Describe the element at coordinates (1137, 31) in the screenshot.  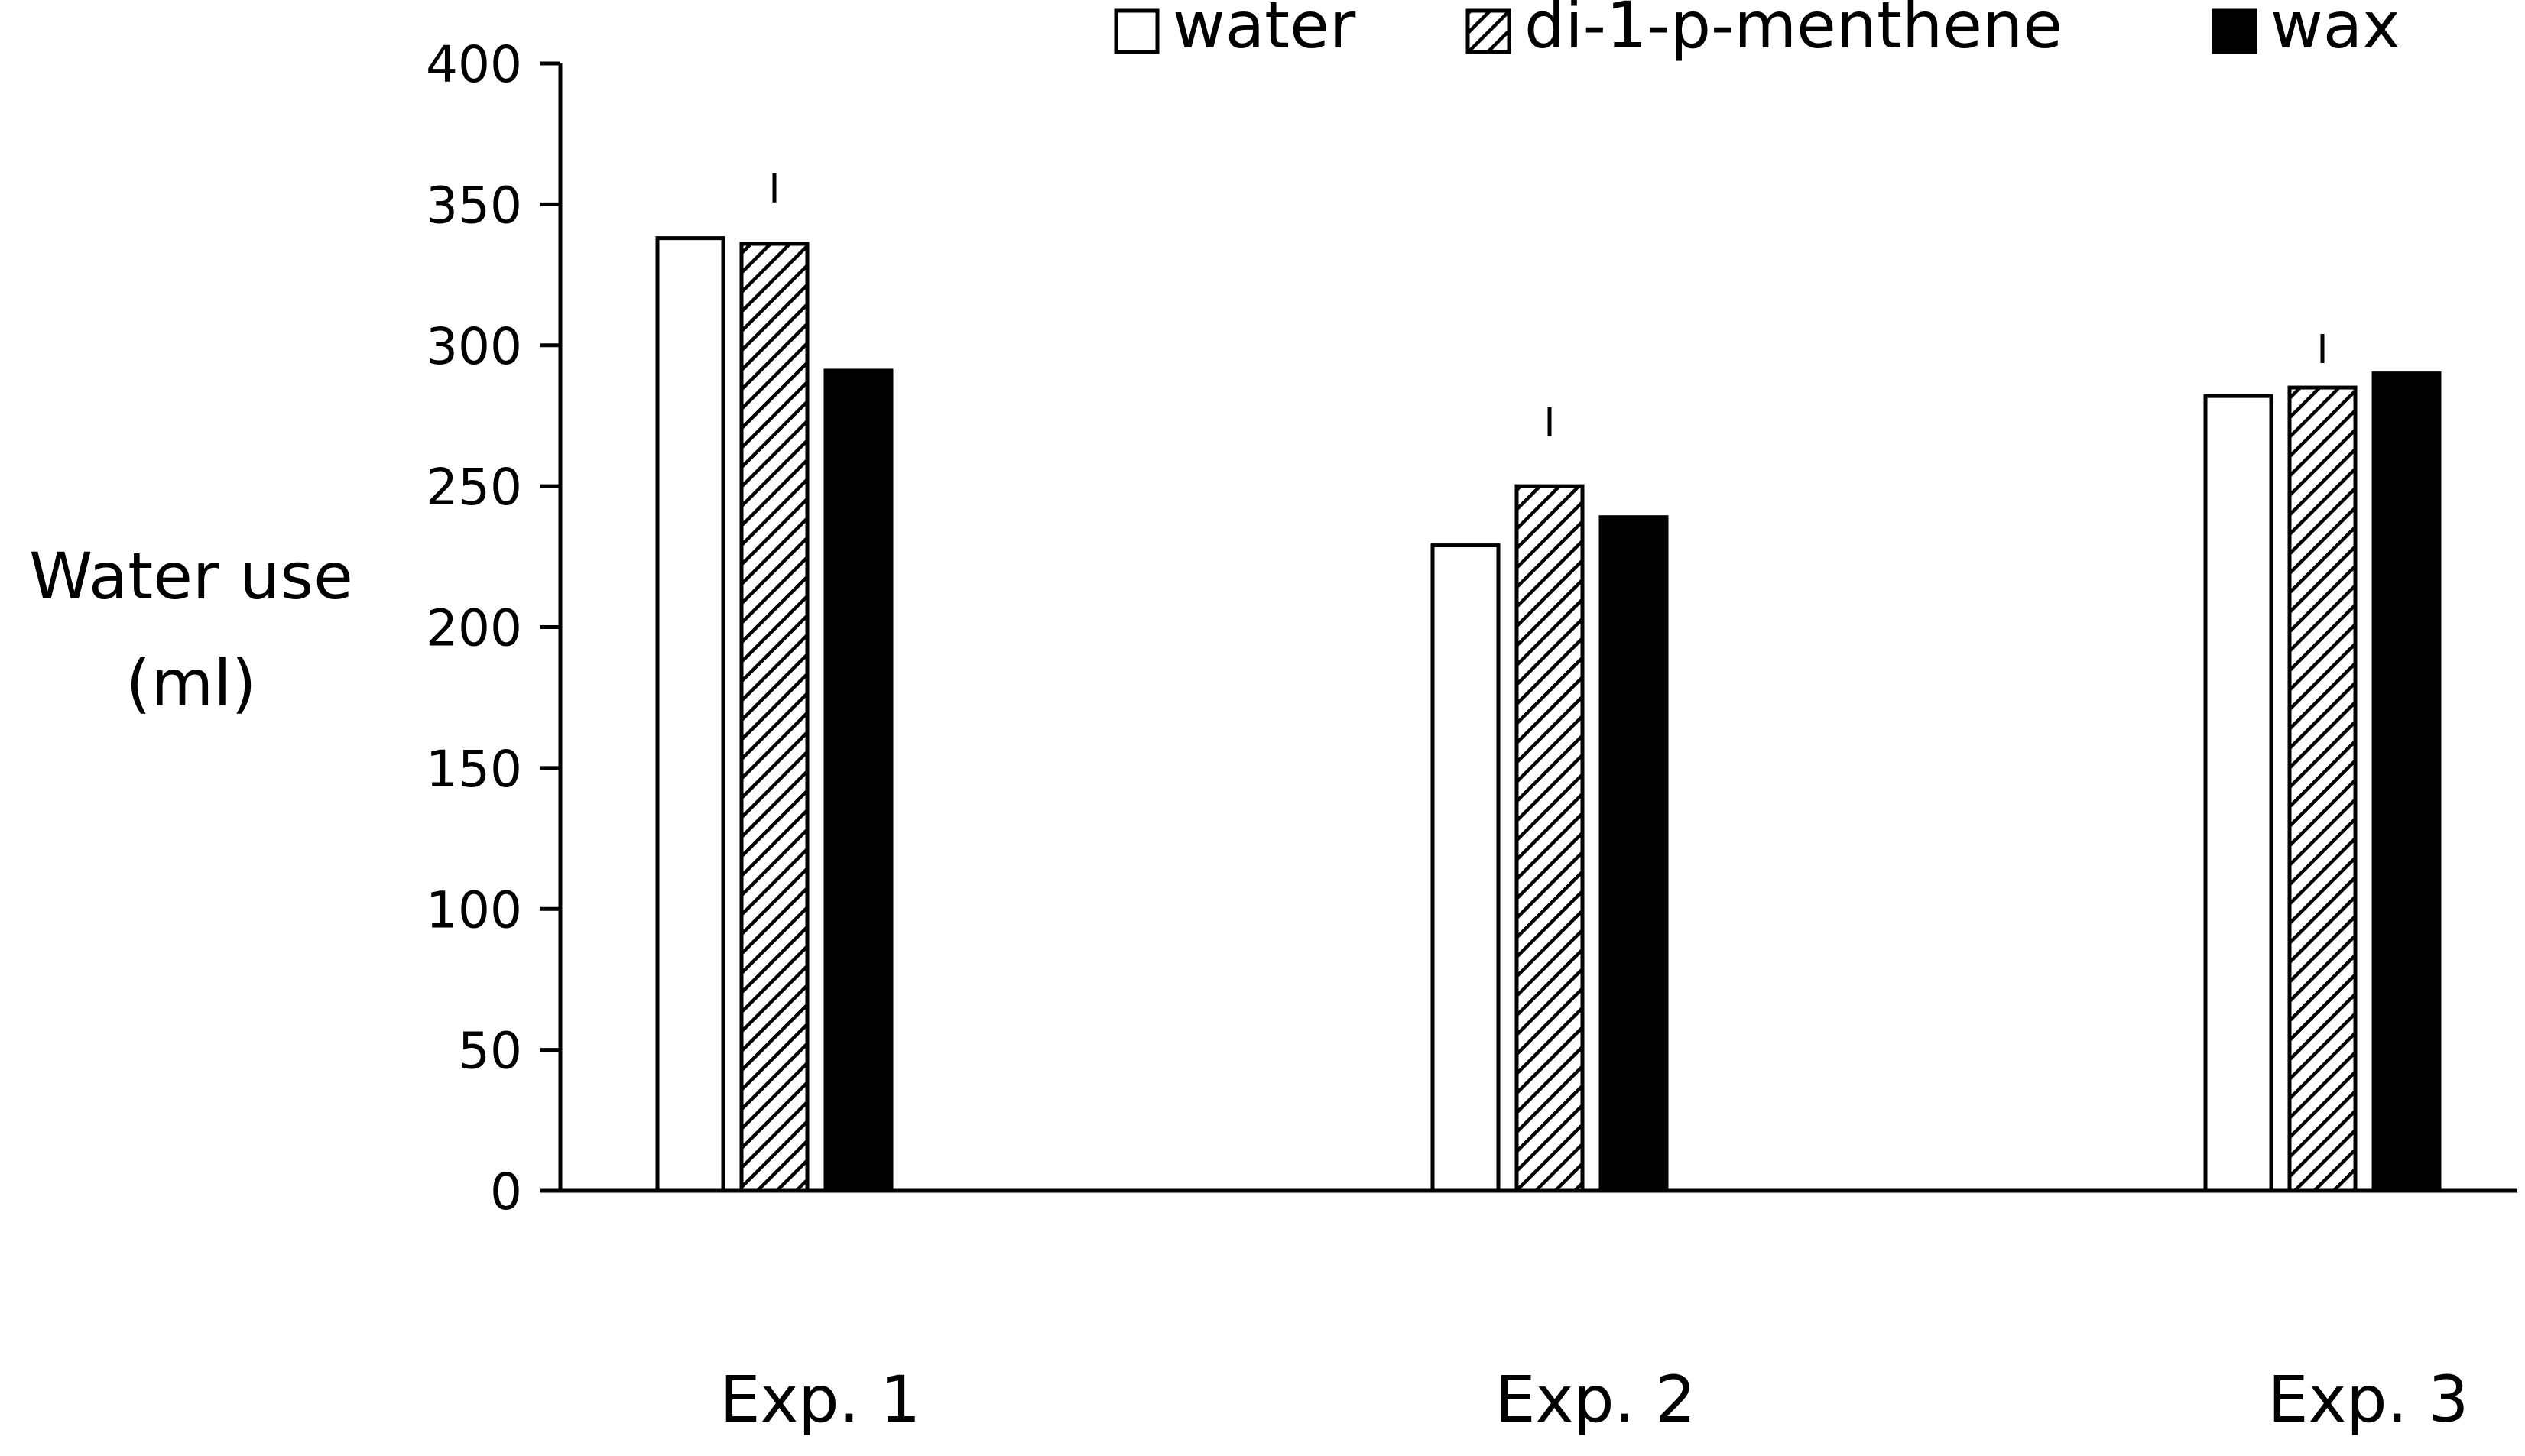
I see `legend-swatch-water` at that location.